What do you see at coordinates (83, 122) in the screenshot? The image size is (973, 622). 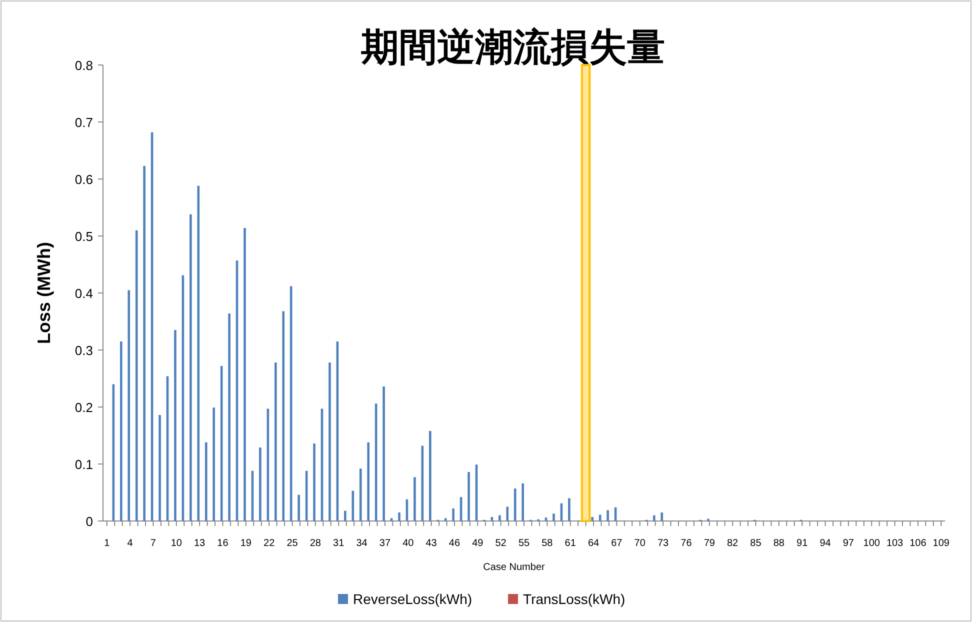 I see `y-tick-label: 0.7` at bounding box center [83, 122].